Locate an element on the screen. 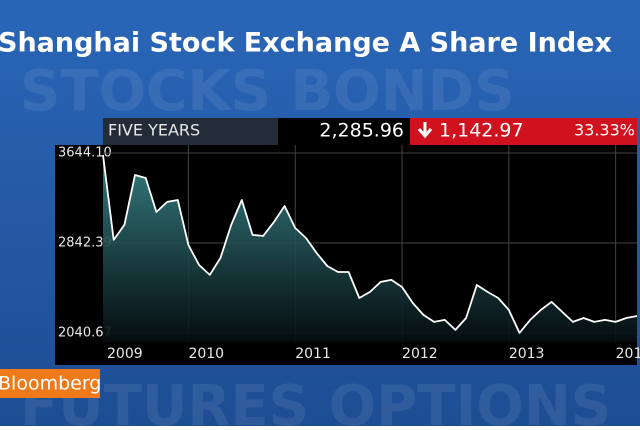  watermark: STOCKS BONDS is located at coordinates (267, 91).